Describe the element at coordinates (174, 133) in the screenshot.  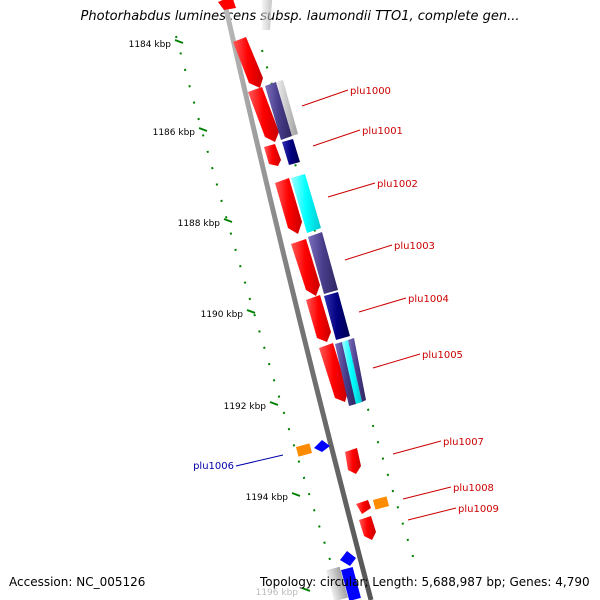
I see `ruler-label: 1186 kbp` at that location.